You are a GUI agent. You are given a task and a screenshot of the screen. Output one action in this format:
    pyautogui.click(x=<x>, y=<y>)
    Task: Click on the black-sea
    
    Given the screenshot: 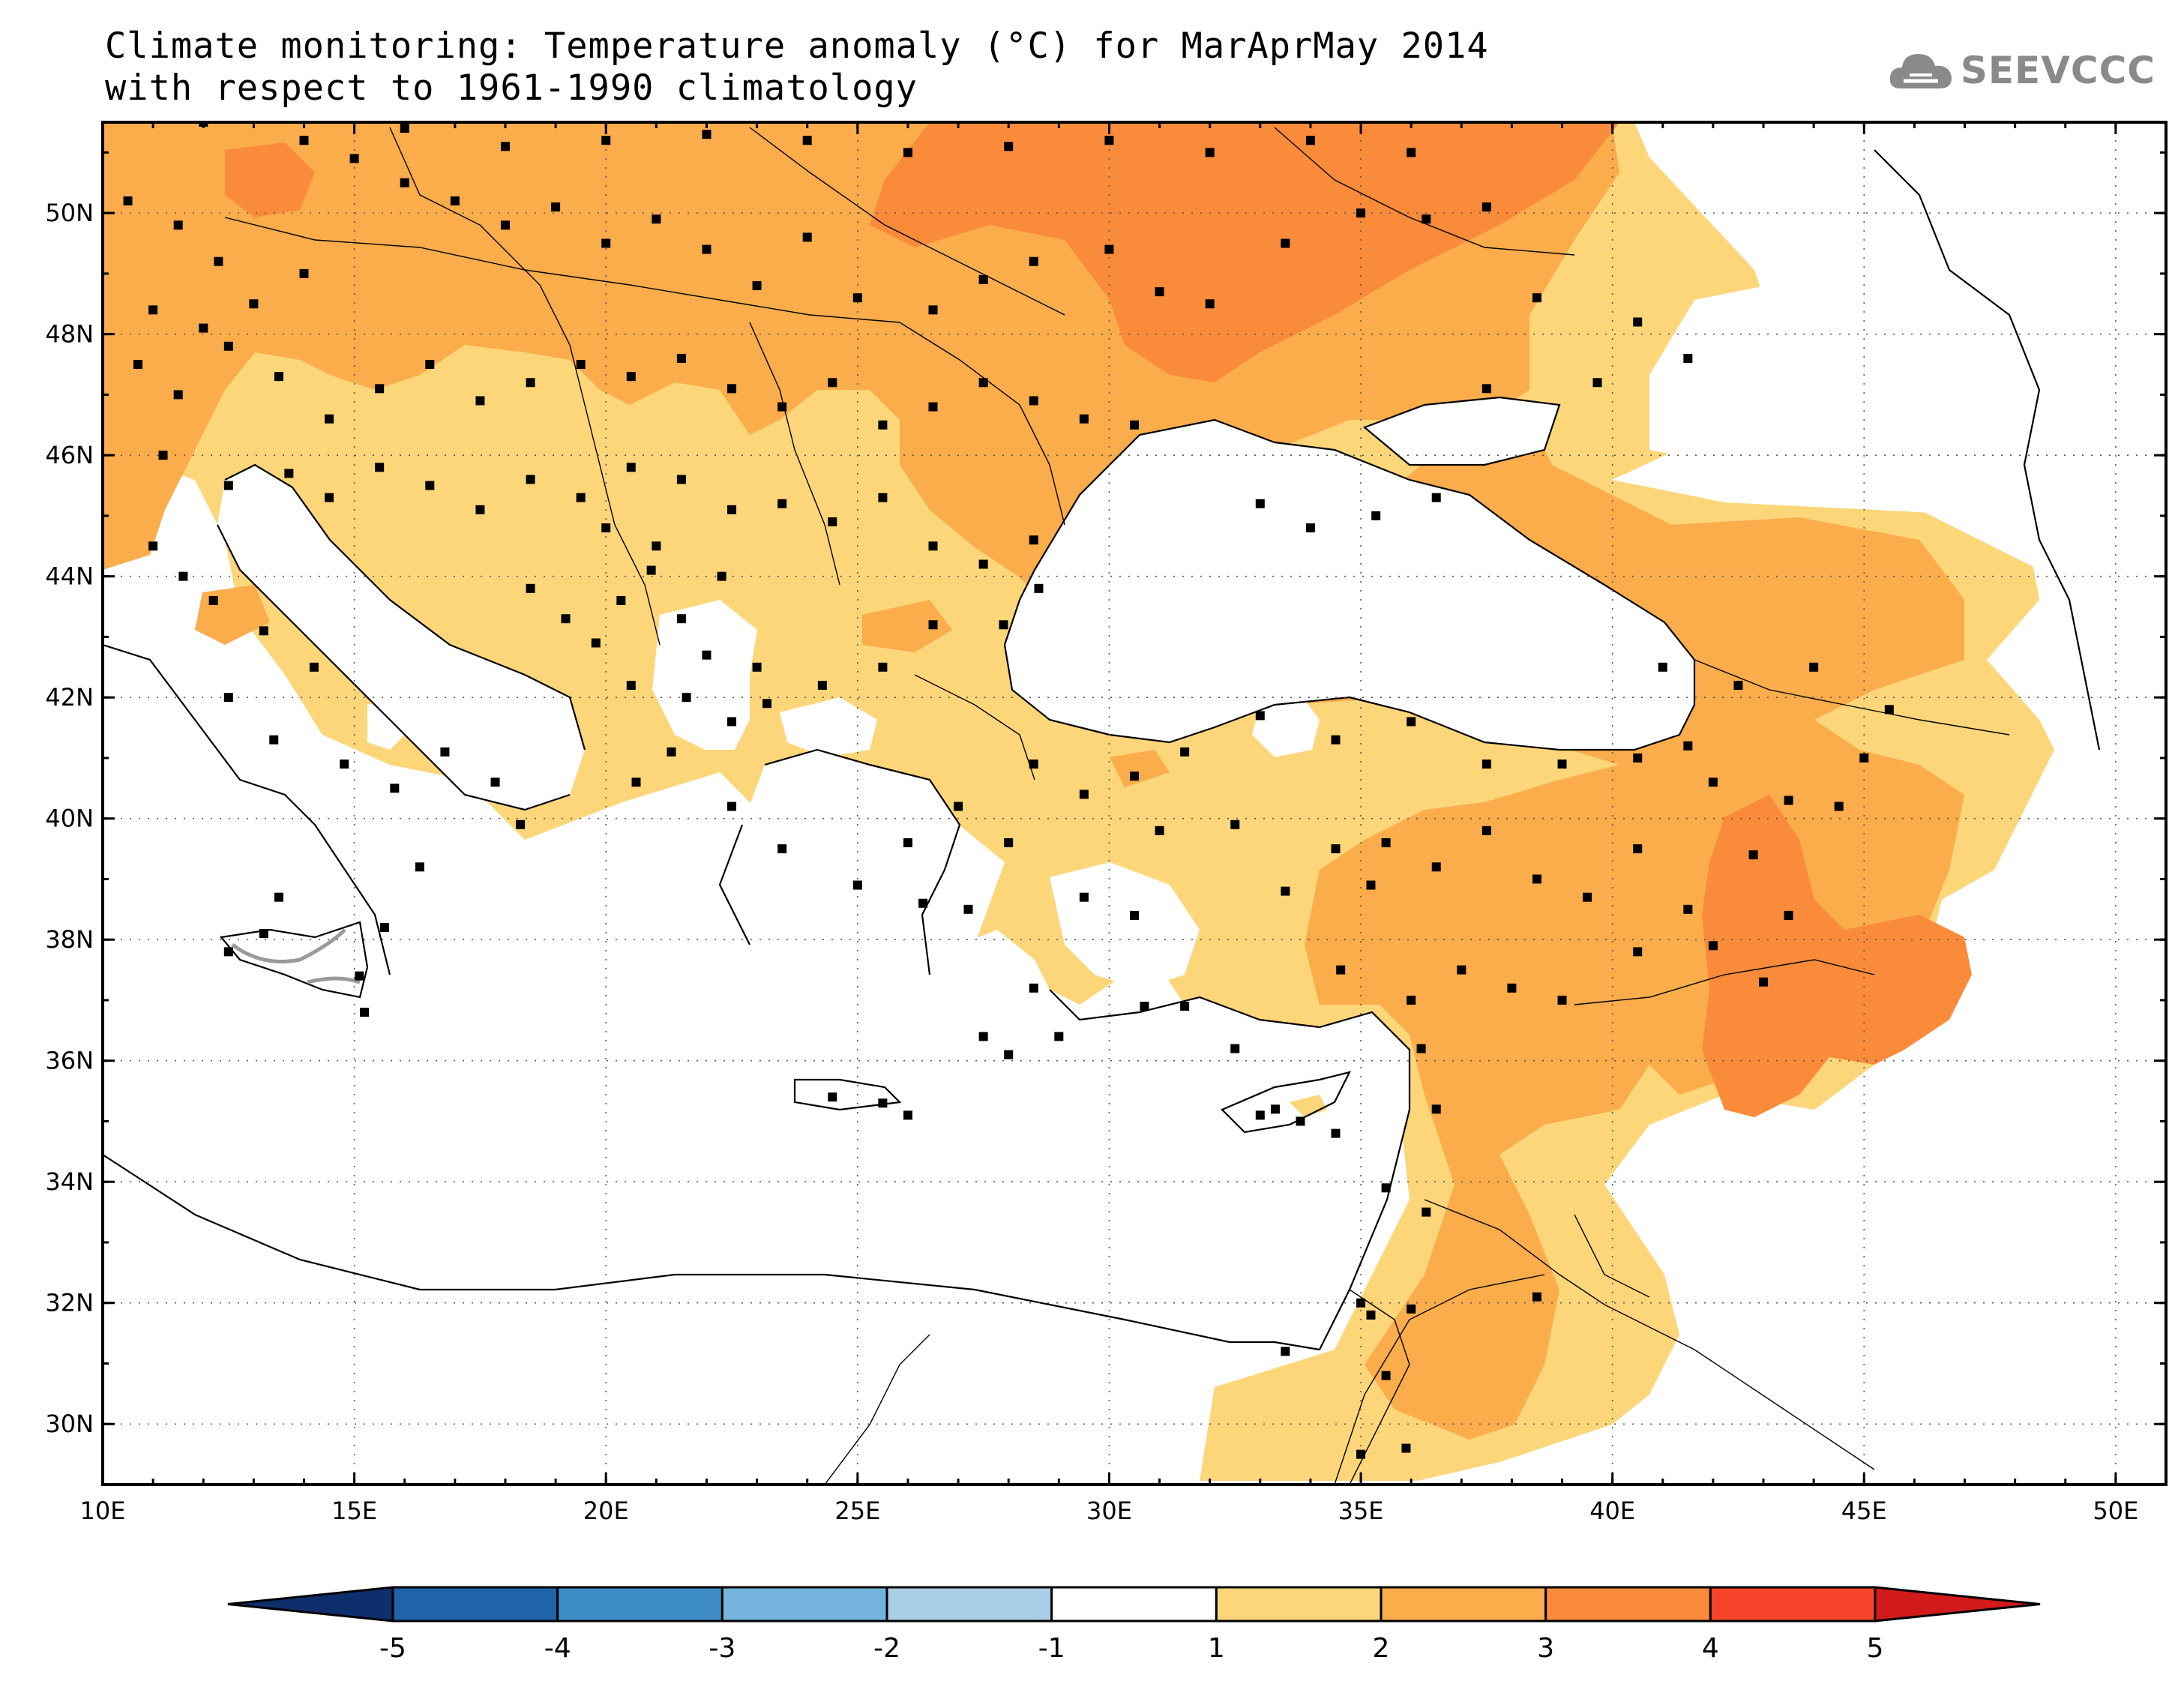 What is the action you would take?
    pyautogui.click(x=1349, y=585)
    